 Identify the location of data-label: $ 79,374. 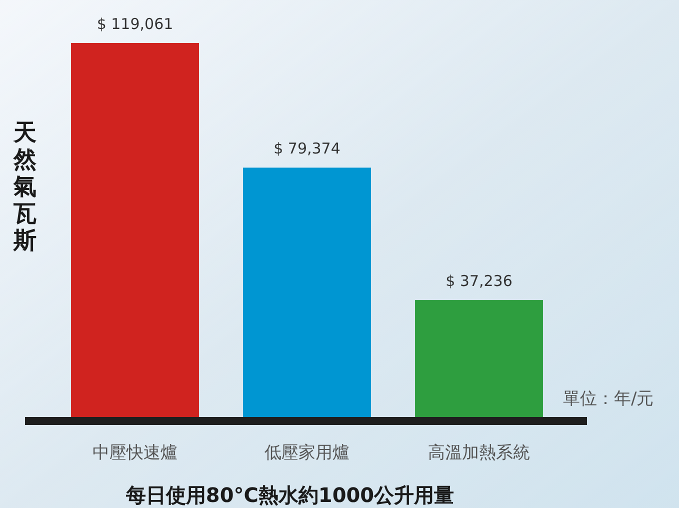
(307, 149).